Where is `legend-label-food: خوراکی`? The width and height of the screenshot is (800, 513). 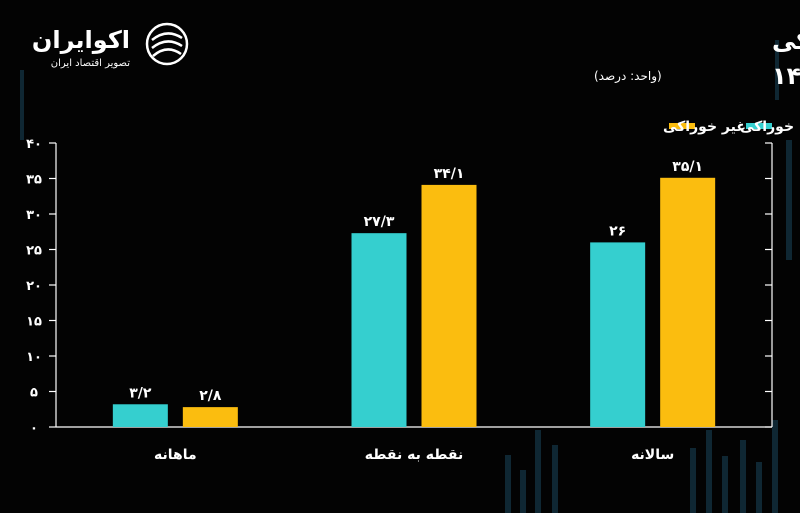
legend-label-food: خوراکی is located at coordinates (767, 127).